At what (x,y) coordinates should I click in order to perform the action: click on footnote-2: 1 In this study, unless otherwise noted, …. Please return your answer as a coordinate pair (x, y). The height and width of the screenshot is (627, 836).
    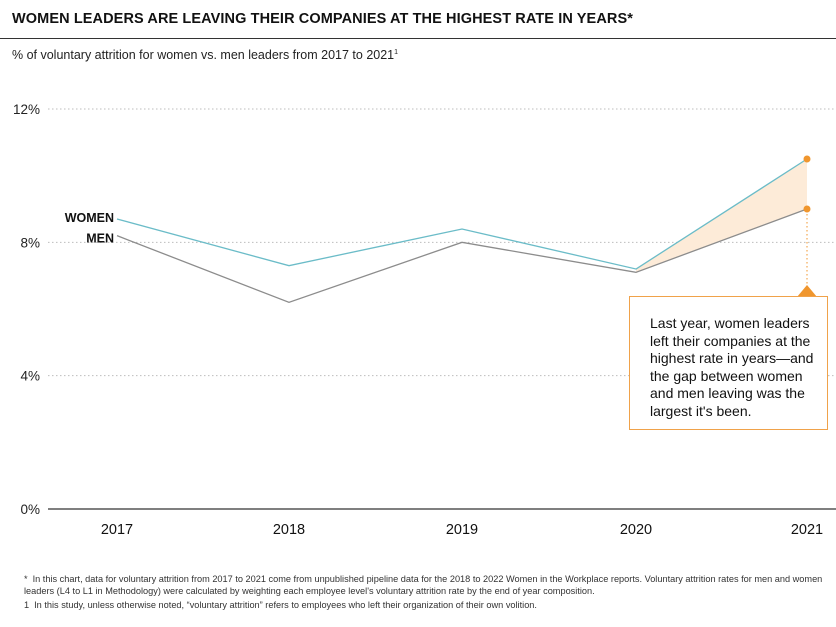
    Looking at the image, I should click on (426, 605).